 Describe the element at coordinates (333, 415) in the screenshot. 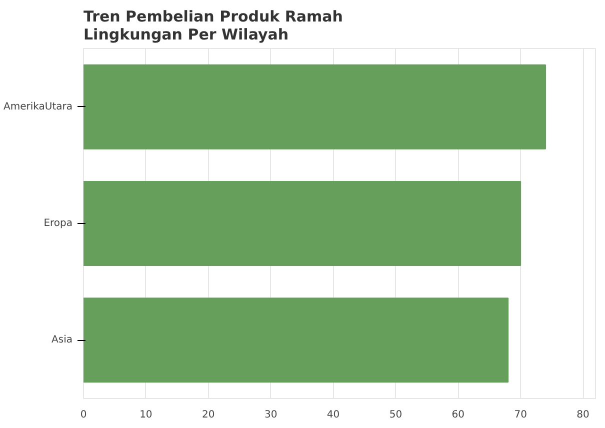

I see `x-tick-label: 40` at that location.